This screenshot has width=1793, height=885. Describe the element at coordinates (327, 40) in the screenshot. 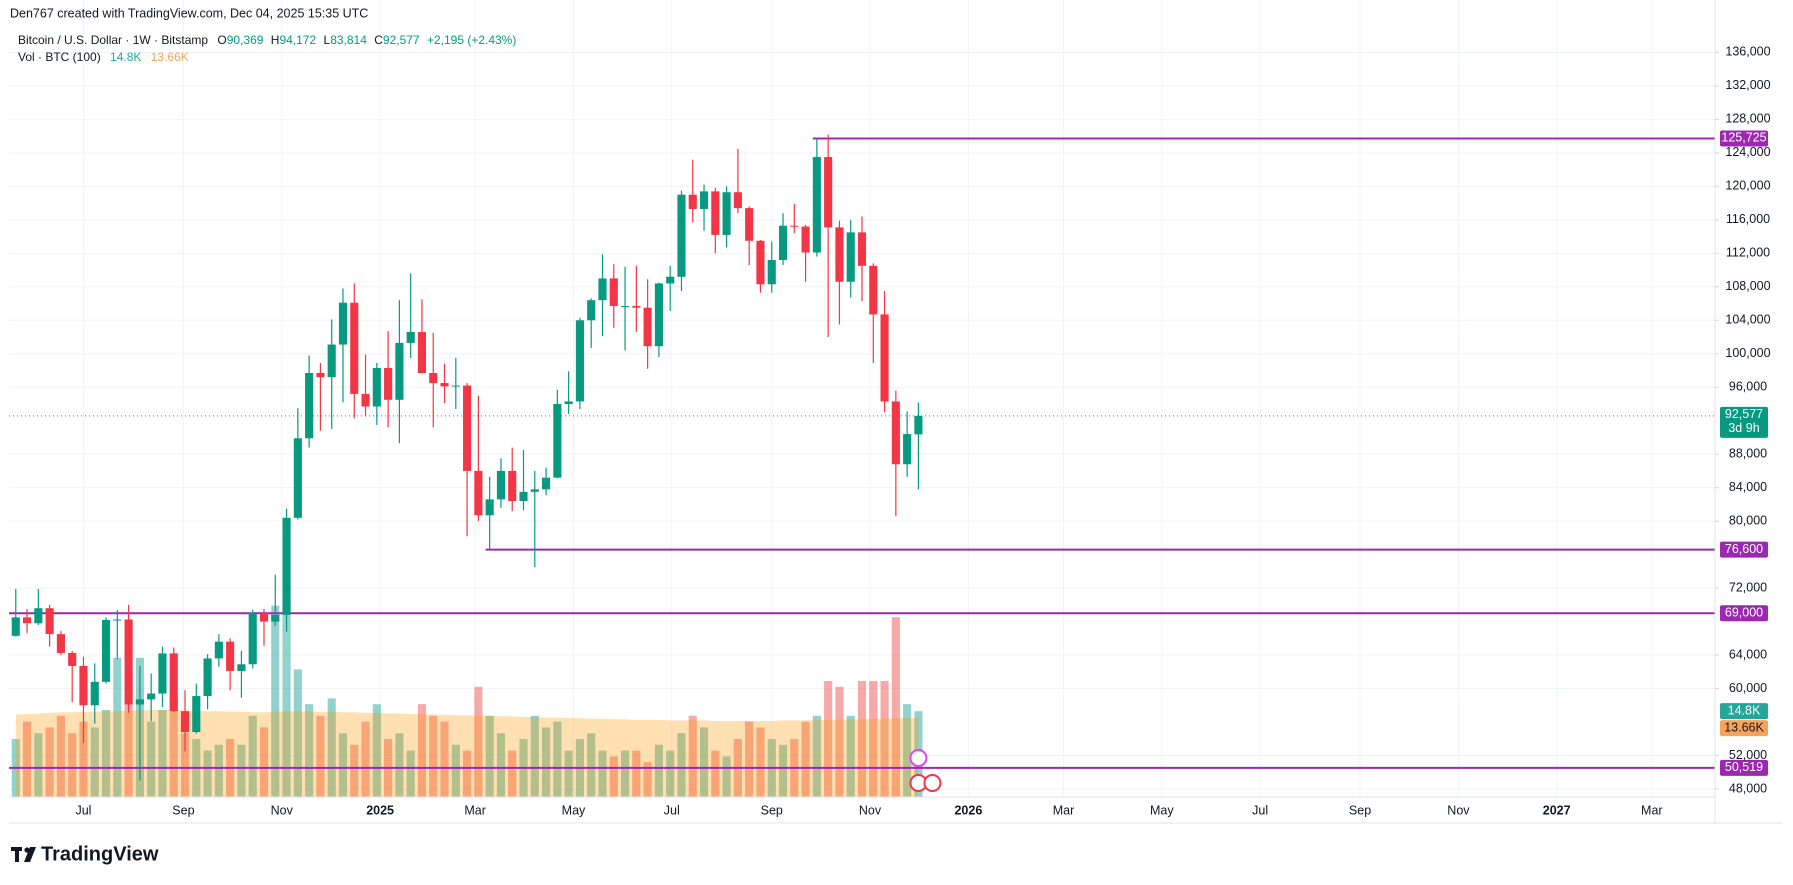

I see `ohlc-key: L` at that location.